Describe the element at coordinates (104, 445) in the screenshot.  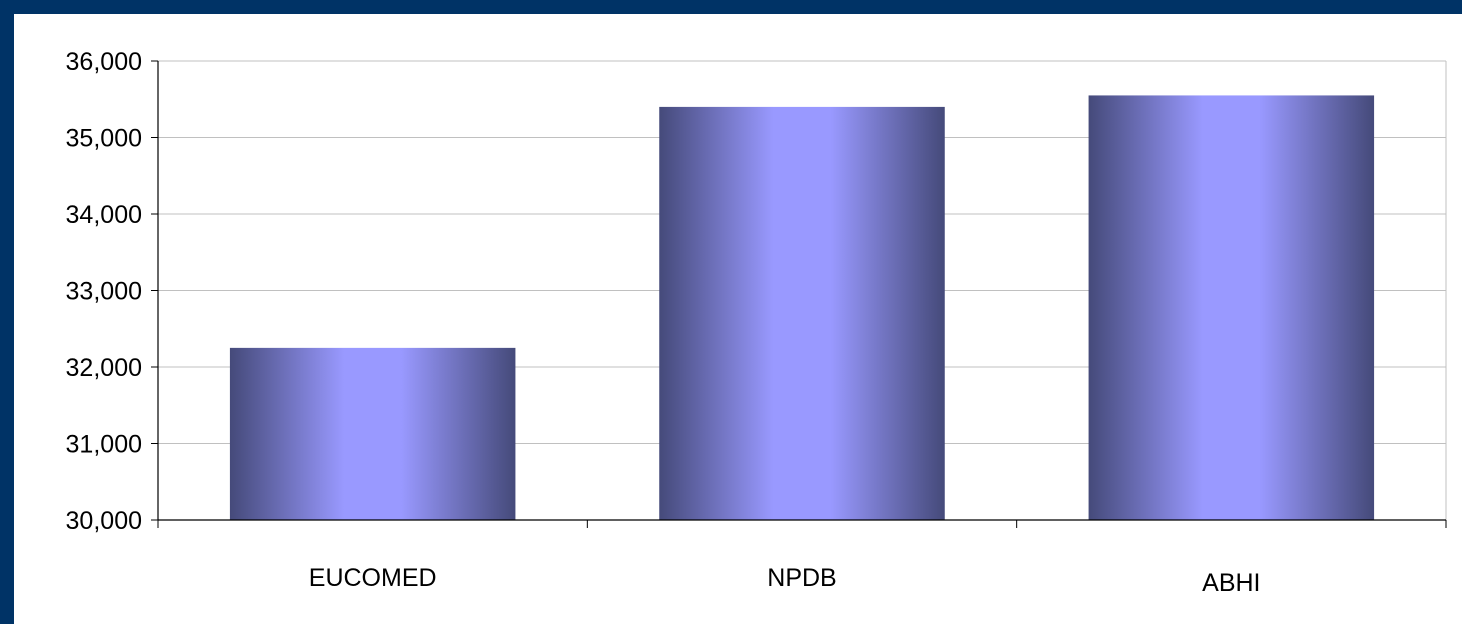
I see `y-tick-label: 31,000` at that location.